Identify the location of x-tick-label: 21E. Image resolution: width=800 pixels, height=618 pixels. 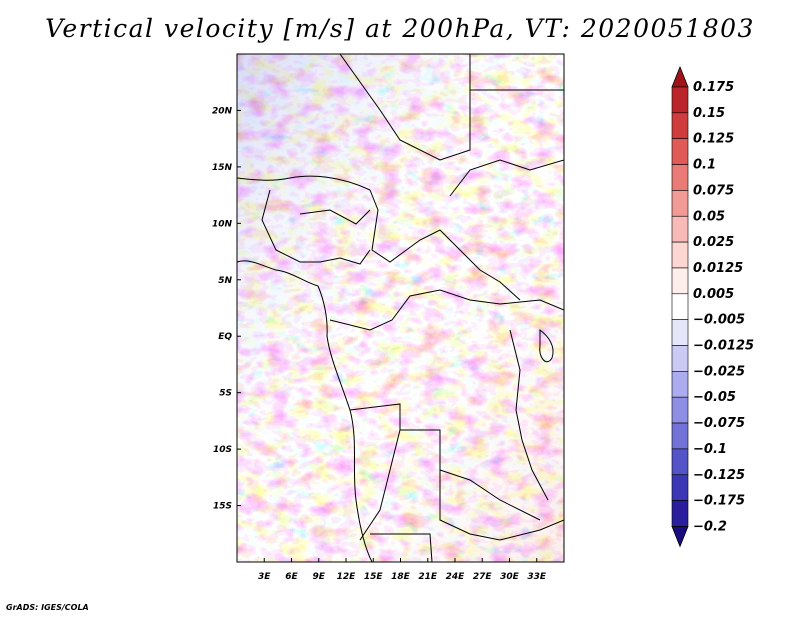
(428, 577).